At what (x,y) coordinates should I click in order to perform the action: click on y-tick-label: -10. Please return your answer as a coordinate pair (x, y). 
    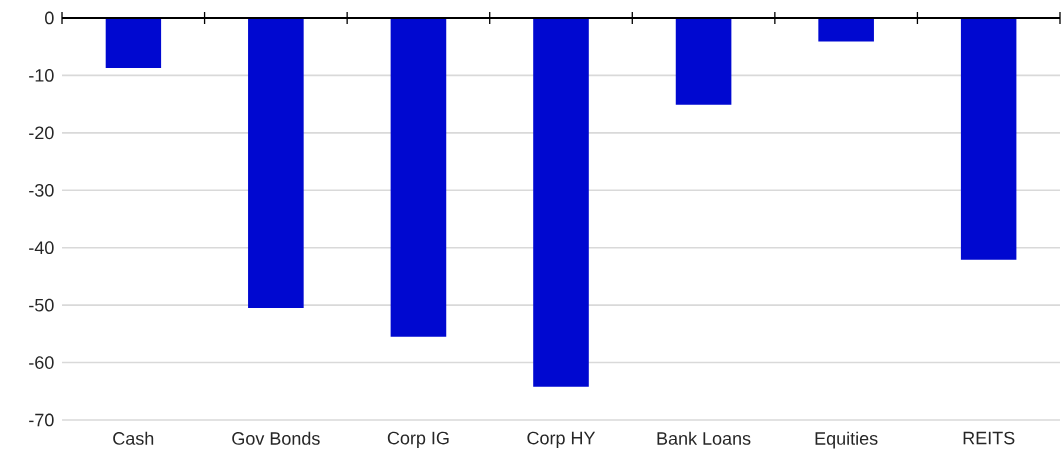
    Looking at the image, I should click on (41, 75).